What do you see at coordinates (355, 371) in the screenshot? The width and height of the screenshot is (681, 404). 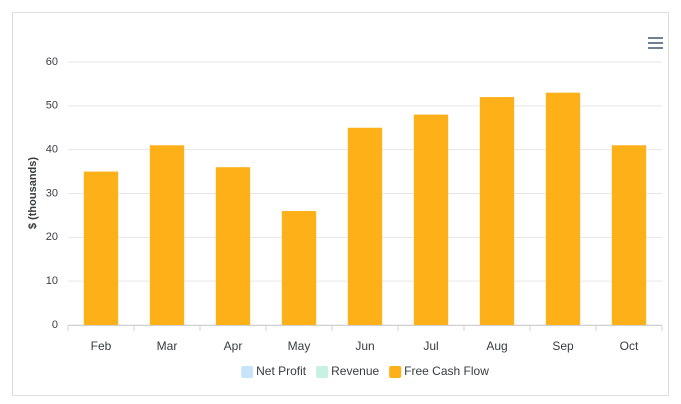 I see `legend-label: Revenue` at bounding box center [355, 371].